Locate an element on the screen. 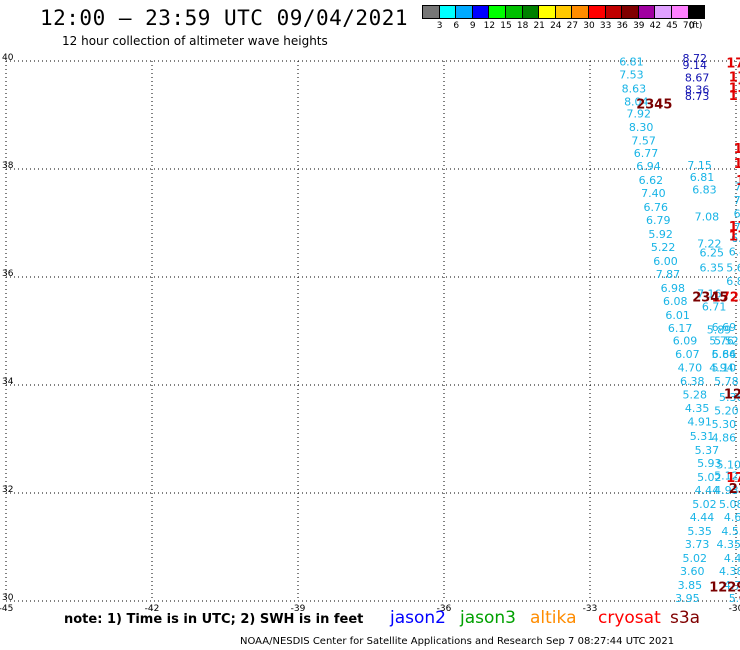 The width and height of the screenshot is (740, 650). scale-label: 21 is located at coordinates (539, 26).